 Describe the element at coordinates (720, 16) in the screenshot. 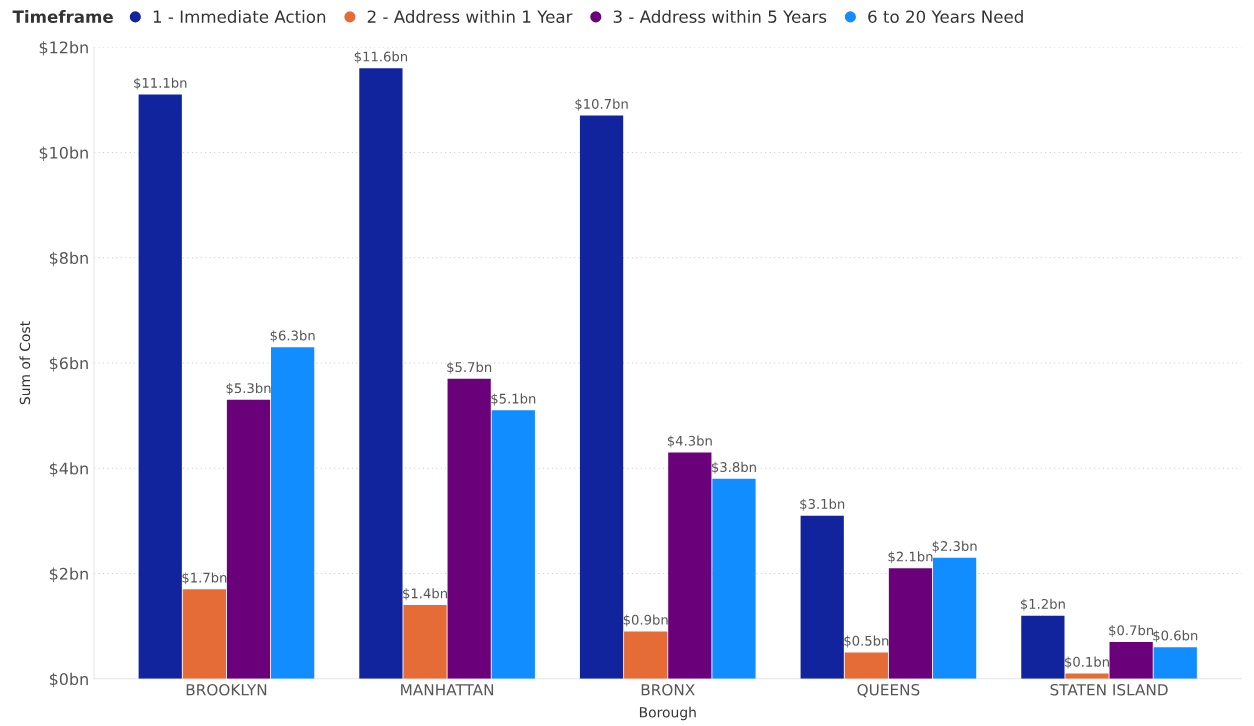

I see `legend-label: 3 - Address within 5 Years` at that location.